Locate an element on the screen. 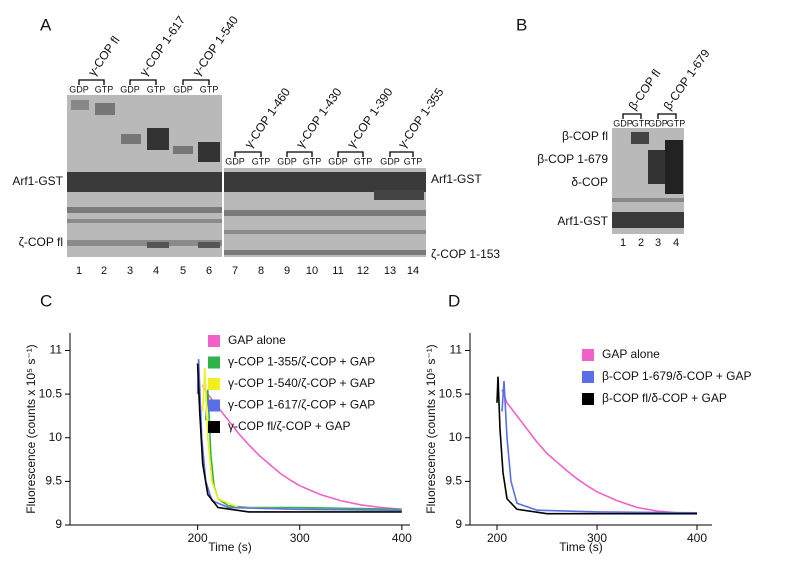 Image resolution: width=800 pixels, height=562 pixels. panel-letter: C is located at coordinates (46, 300).